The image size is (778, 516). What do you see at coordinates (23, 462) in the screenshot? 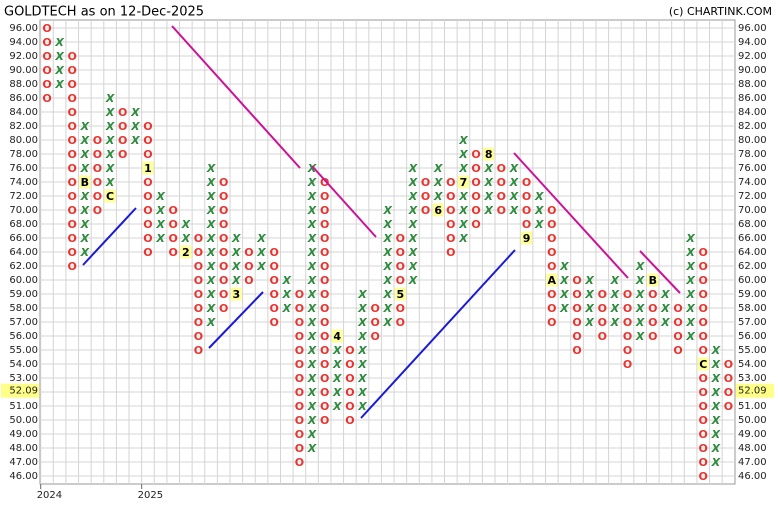
I see `y-tick-label: 47.00` at bounding box center [23, 462].